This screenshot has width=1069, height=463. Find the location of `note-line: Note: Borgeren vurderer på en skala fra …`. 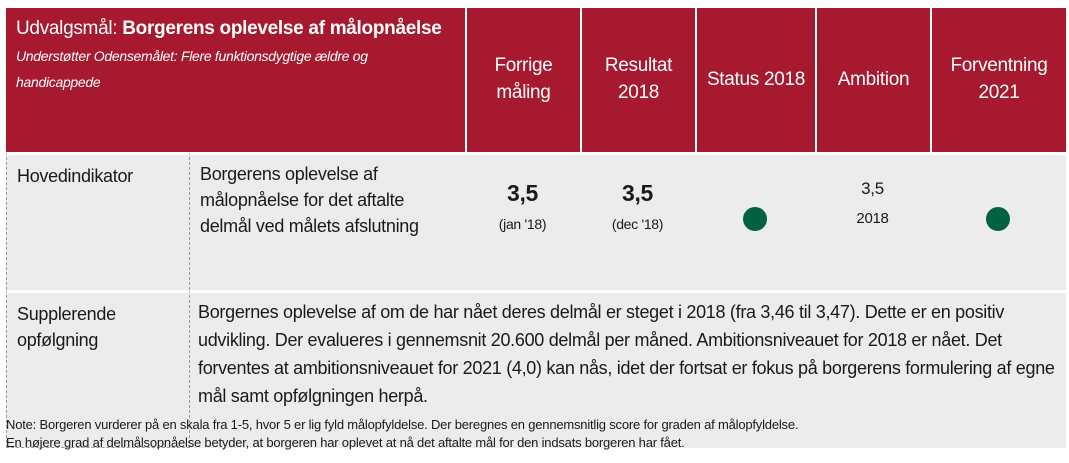

note-line: Note: Borgeren vurderer på en skala fra … is located at coordinates (402, 424).